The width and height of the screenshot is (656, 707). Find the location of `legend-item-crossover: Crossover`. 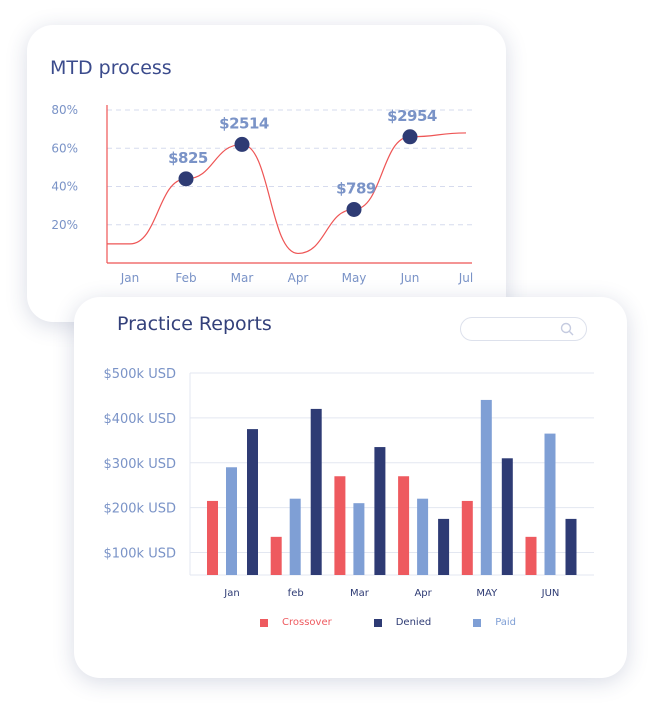

legend-item-crossover: Crossover is located at coordinates (296, 622).